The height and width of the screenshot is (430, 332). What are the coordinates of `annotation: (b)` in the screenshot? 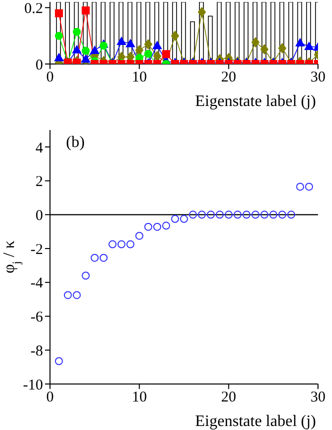 It's located at (75, 143).